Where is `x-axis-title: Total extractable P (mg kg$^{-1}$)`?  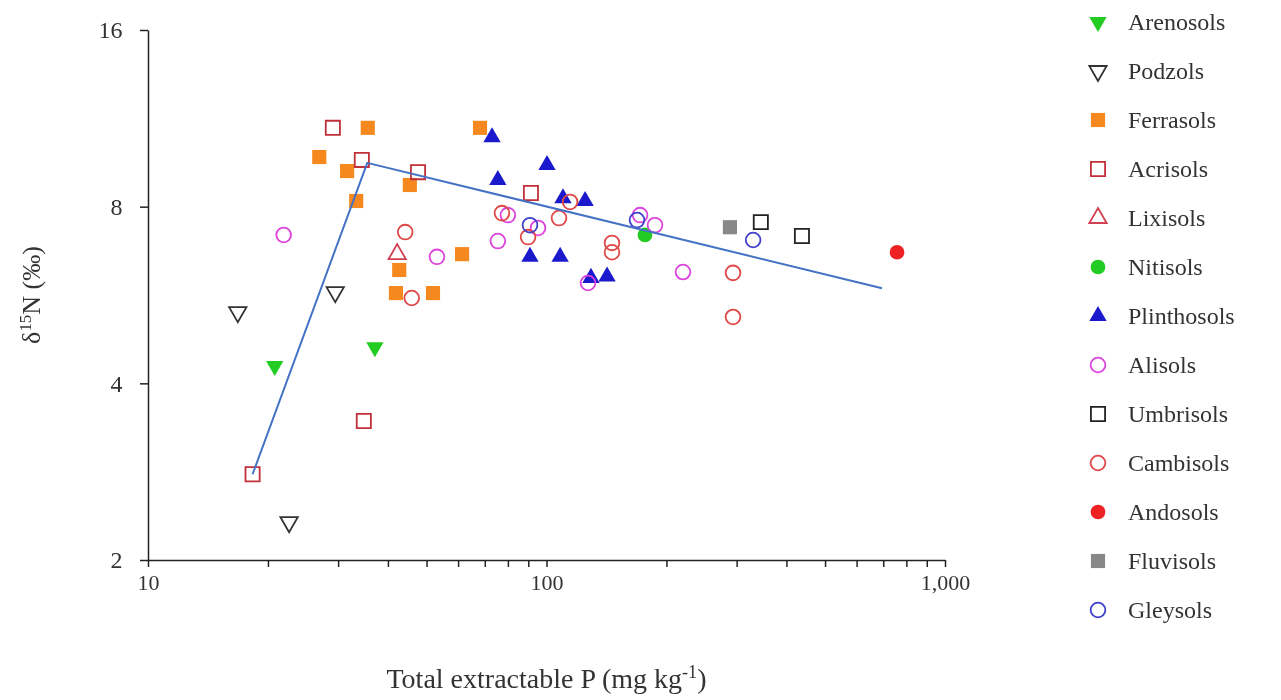 x-axis-title: Total extractable P (mg kg$^{-1}$) is located at coordinates (546, 678).